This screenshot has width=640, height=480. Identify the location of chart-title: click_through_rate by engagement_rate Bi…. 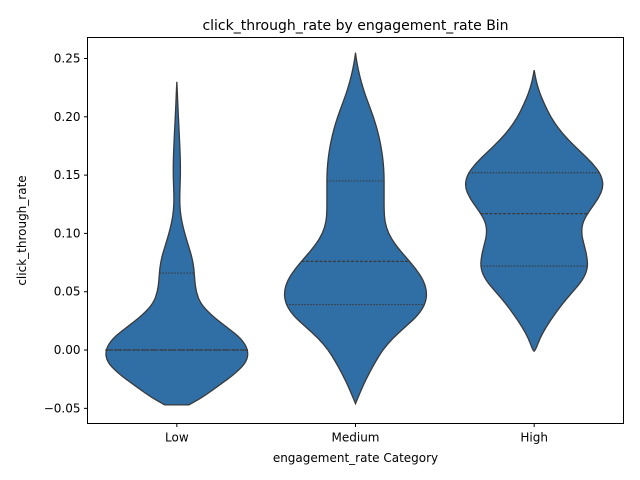
(355, 26).